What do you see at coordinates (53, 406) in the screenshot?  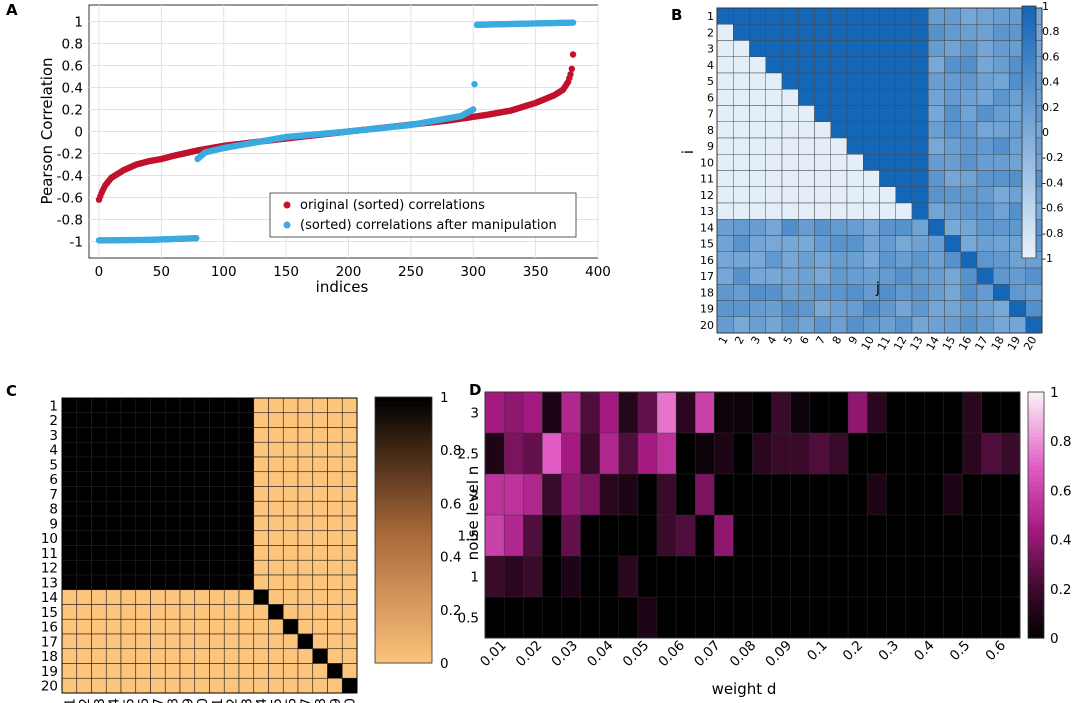 I see `row-label: 1` at bounding box center [53, 406].